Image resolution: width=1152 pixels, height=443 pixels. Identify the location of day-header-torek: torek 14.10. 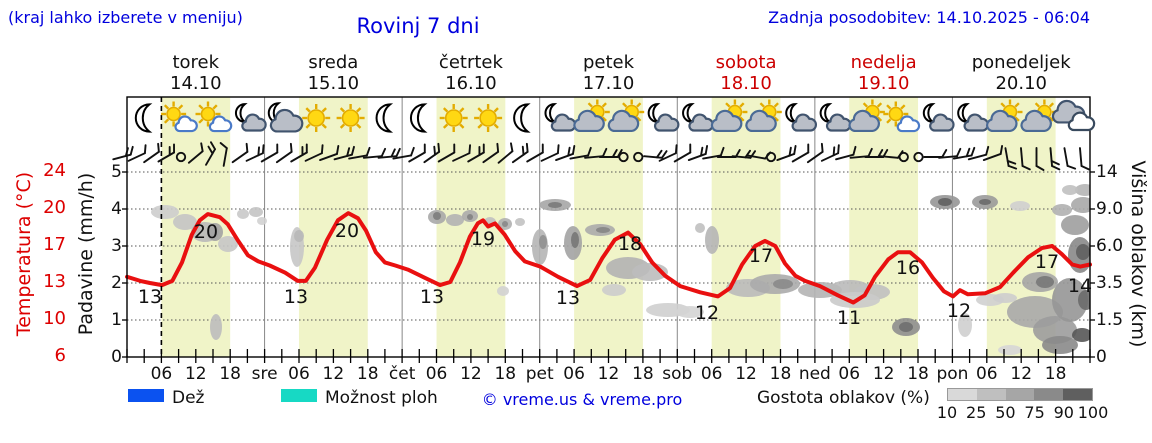
(196, 73).